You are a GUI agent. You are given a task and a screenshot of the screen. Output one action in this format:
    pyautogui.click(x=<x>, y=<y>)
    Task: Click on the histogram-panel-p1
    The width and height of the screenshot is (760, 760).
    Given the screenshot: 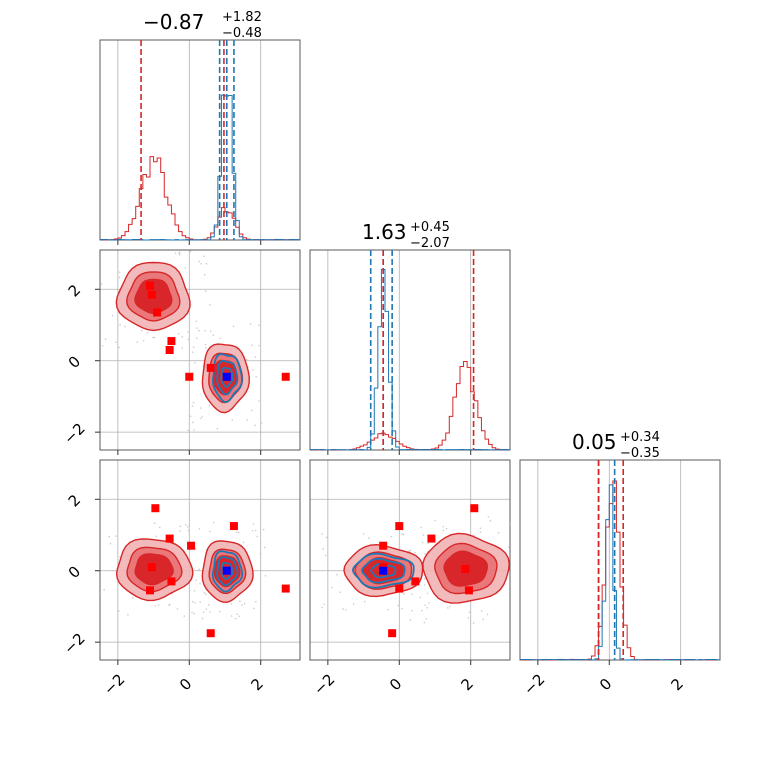 What is the action you would take?
    pyautogui.click(x=410, y=352)
    